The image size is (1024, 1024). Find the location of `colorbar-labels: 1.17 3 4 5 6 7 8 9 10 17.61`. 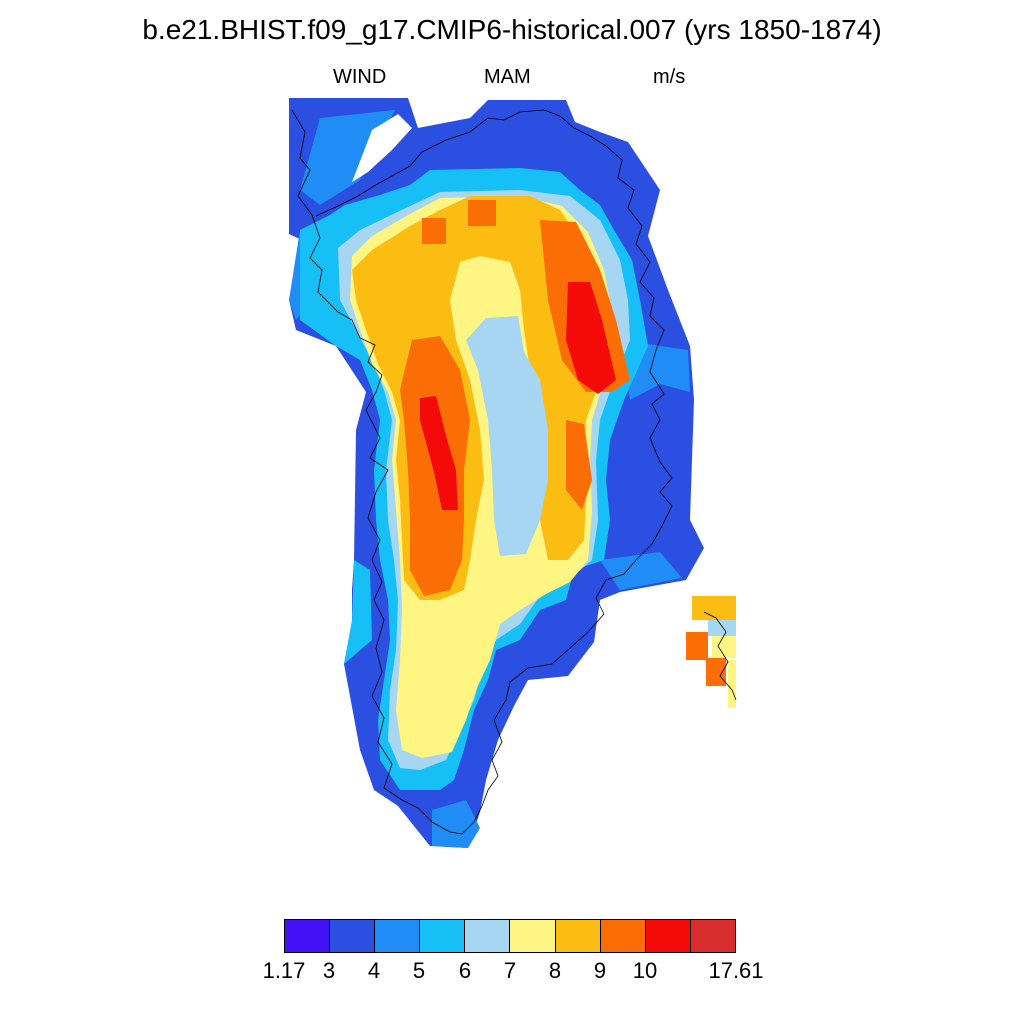

colorbar-labels: 1.17 3 4 5 6 7 8 9 10 17.61 is located at coordinates (512, 973).